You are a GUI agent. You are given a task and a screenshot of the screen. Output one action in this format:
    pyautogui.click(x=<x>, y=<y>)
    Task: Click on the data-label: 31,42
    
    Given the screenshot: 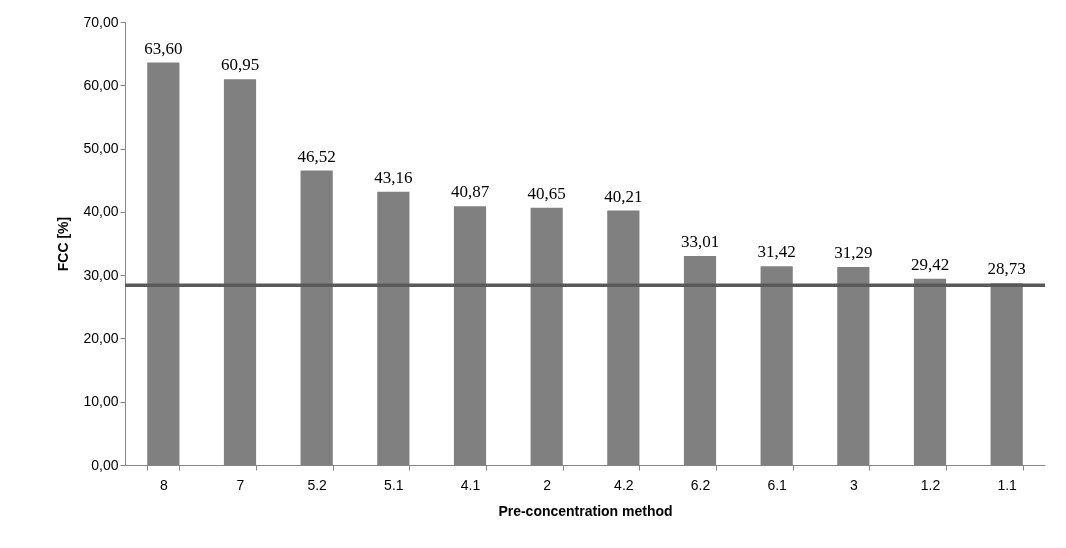 What is the action you would take?
    pyautogui.click(x=776, y=252)
    